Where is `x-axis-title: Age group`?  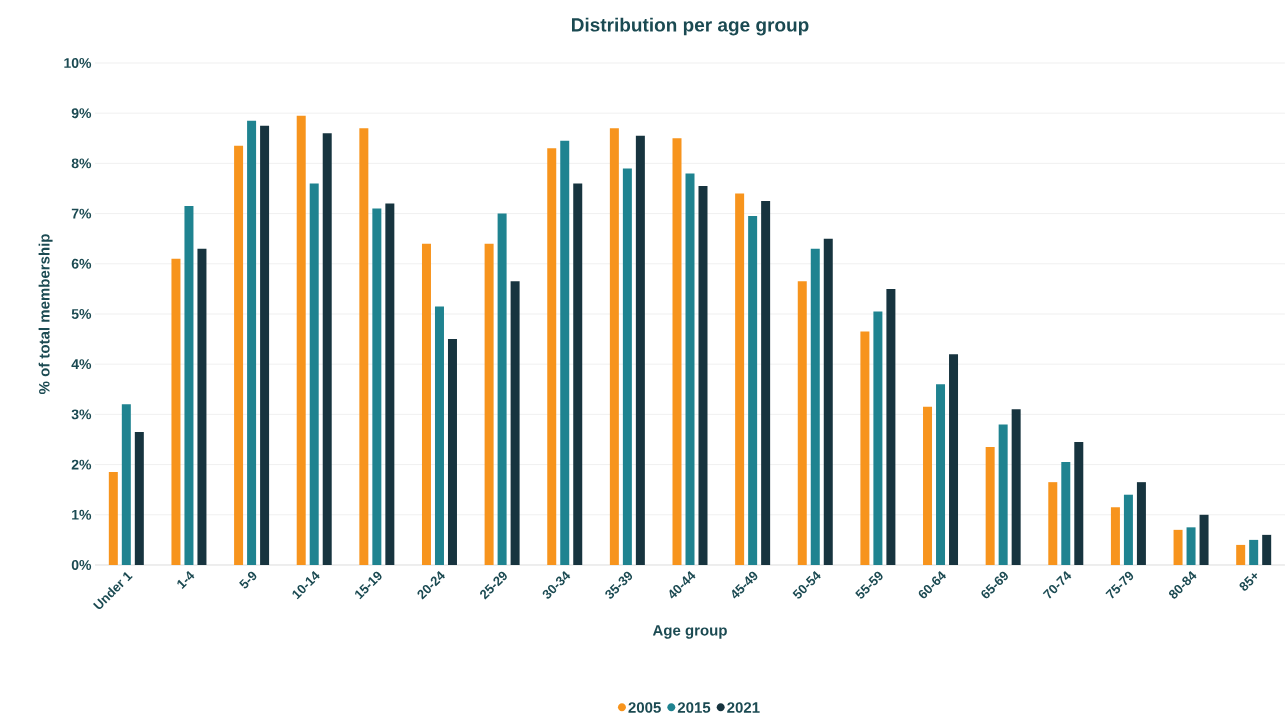
x-axis-title: Age group is located at coordinates (689, 632).